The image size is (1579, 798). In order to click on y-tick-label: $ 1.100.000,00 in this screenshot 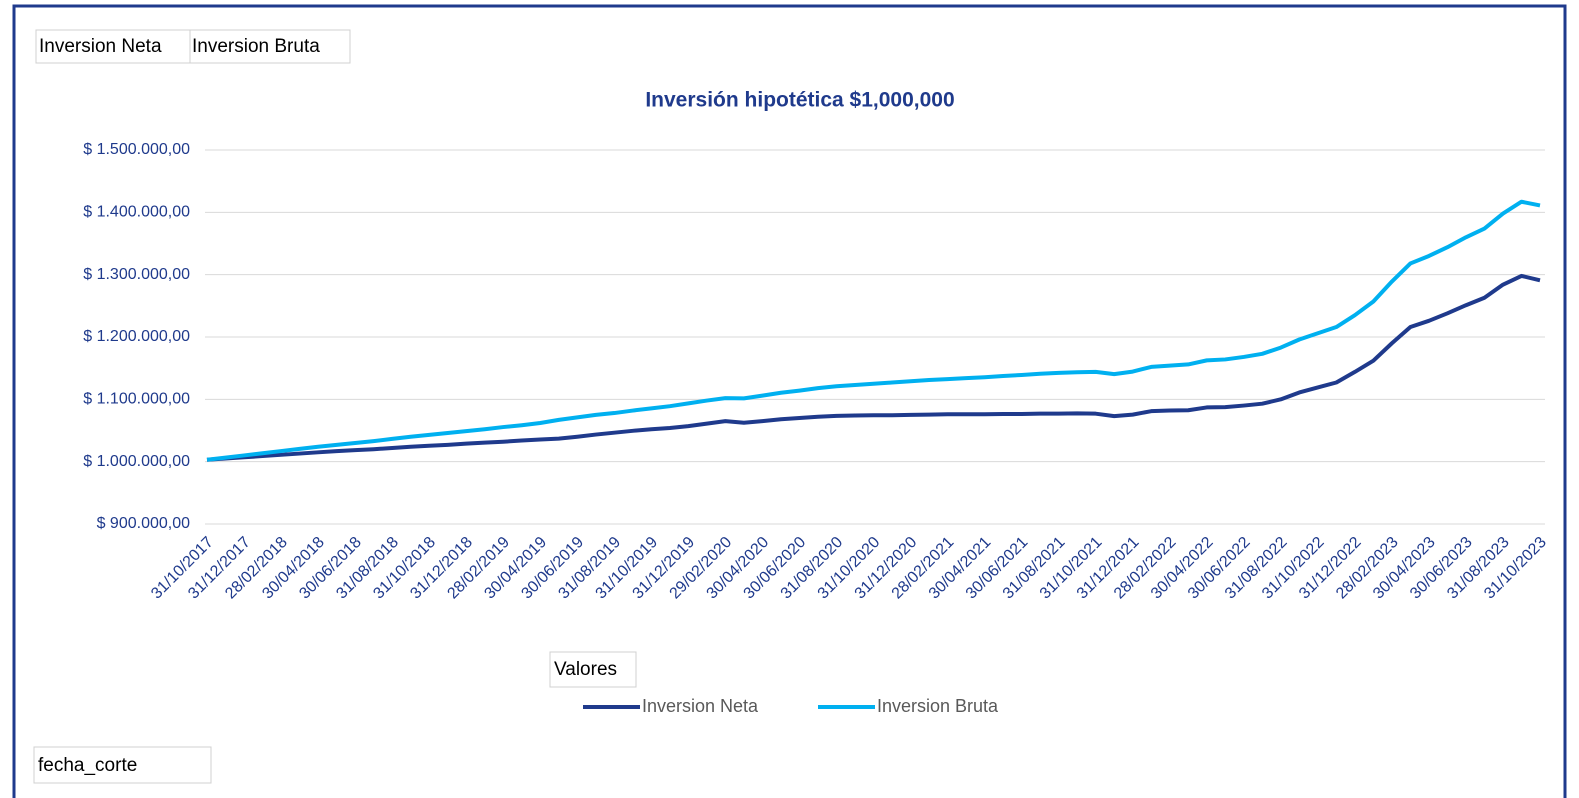, I will do `click(136, 399)`.